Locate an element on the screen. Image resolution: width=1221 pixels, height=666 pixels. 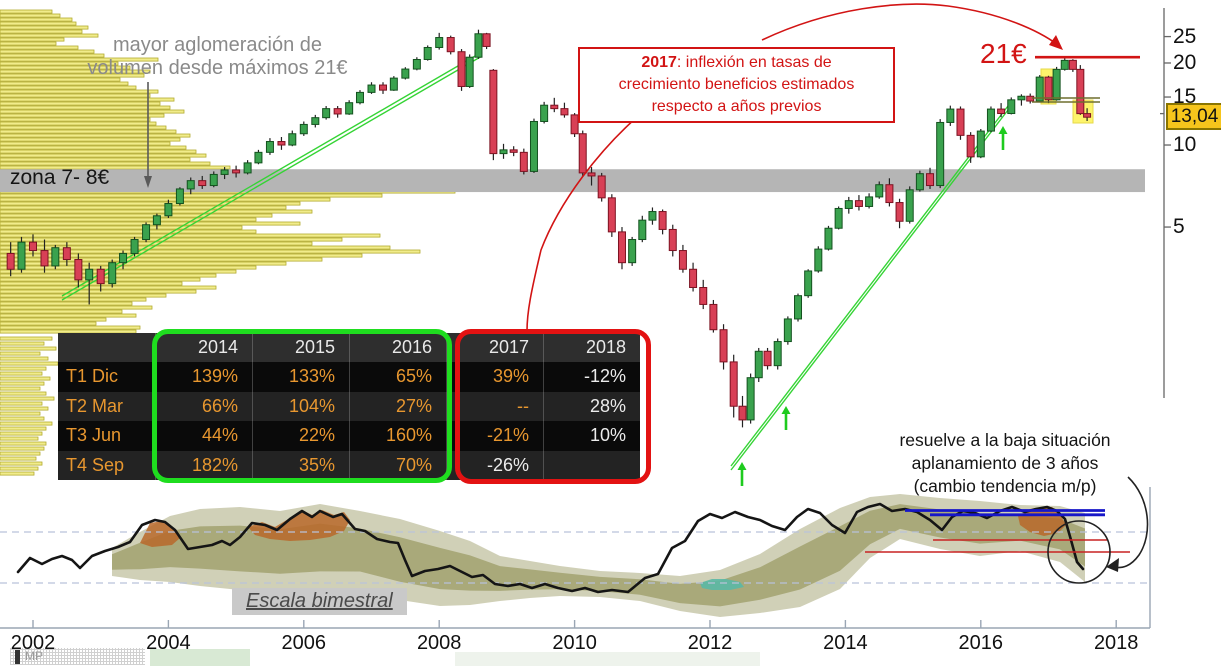
table-cell: 2018 is located at coordinates (591, 348).